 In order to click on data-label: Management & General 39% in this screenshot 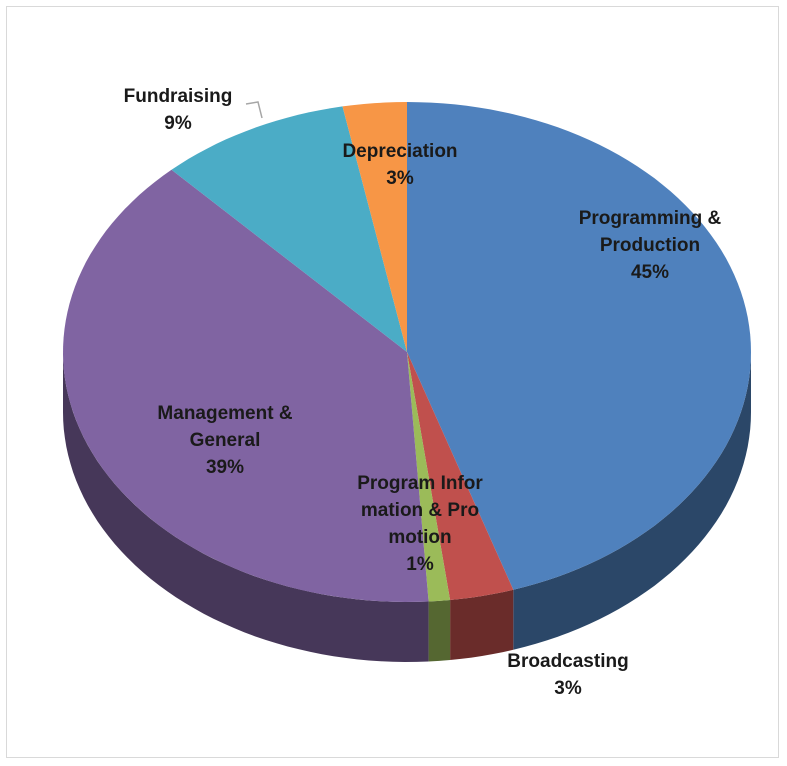, I will do `click(225, 440)`.